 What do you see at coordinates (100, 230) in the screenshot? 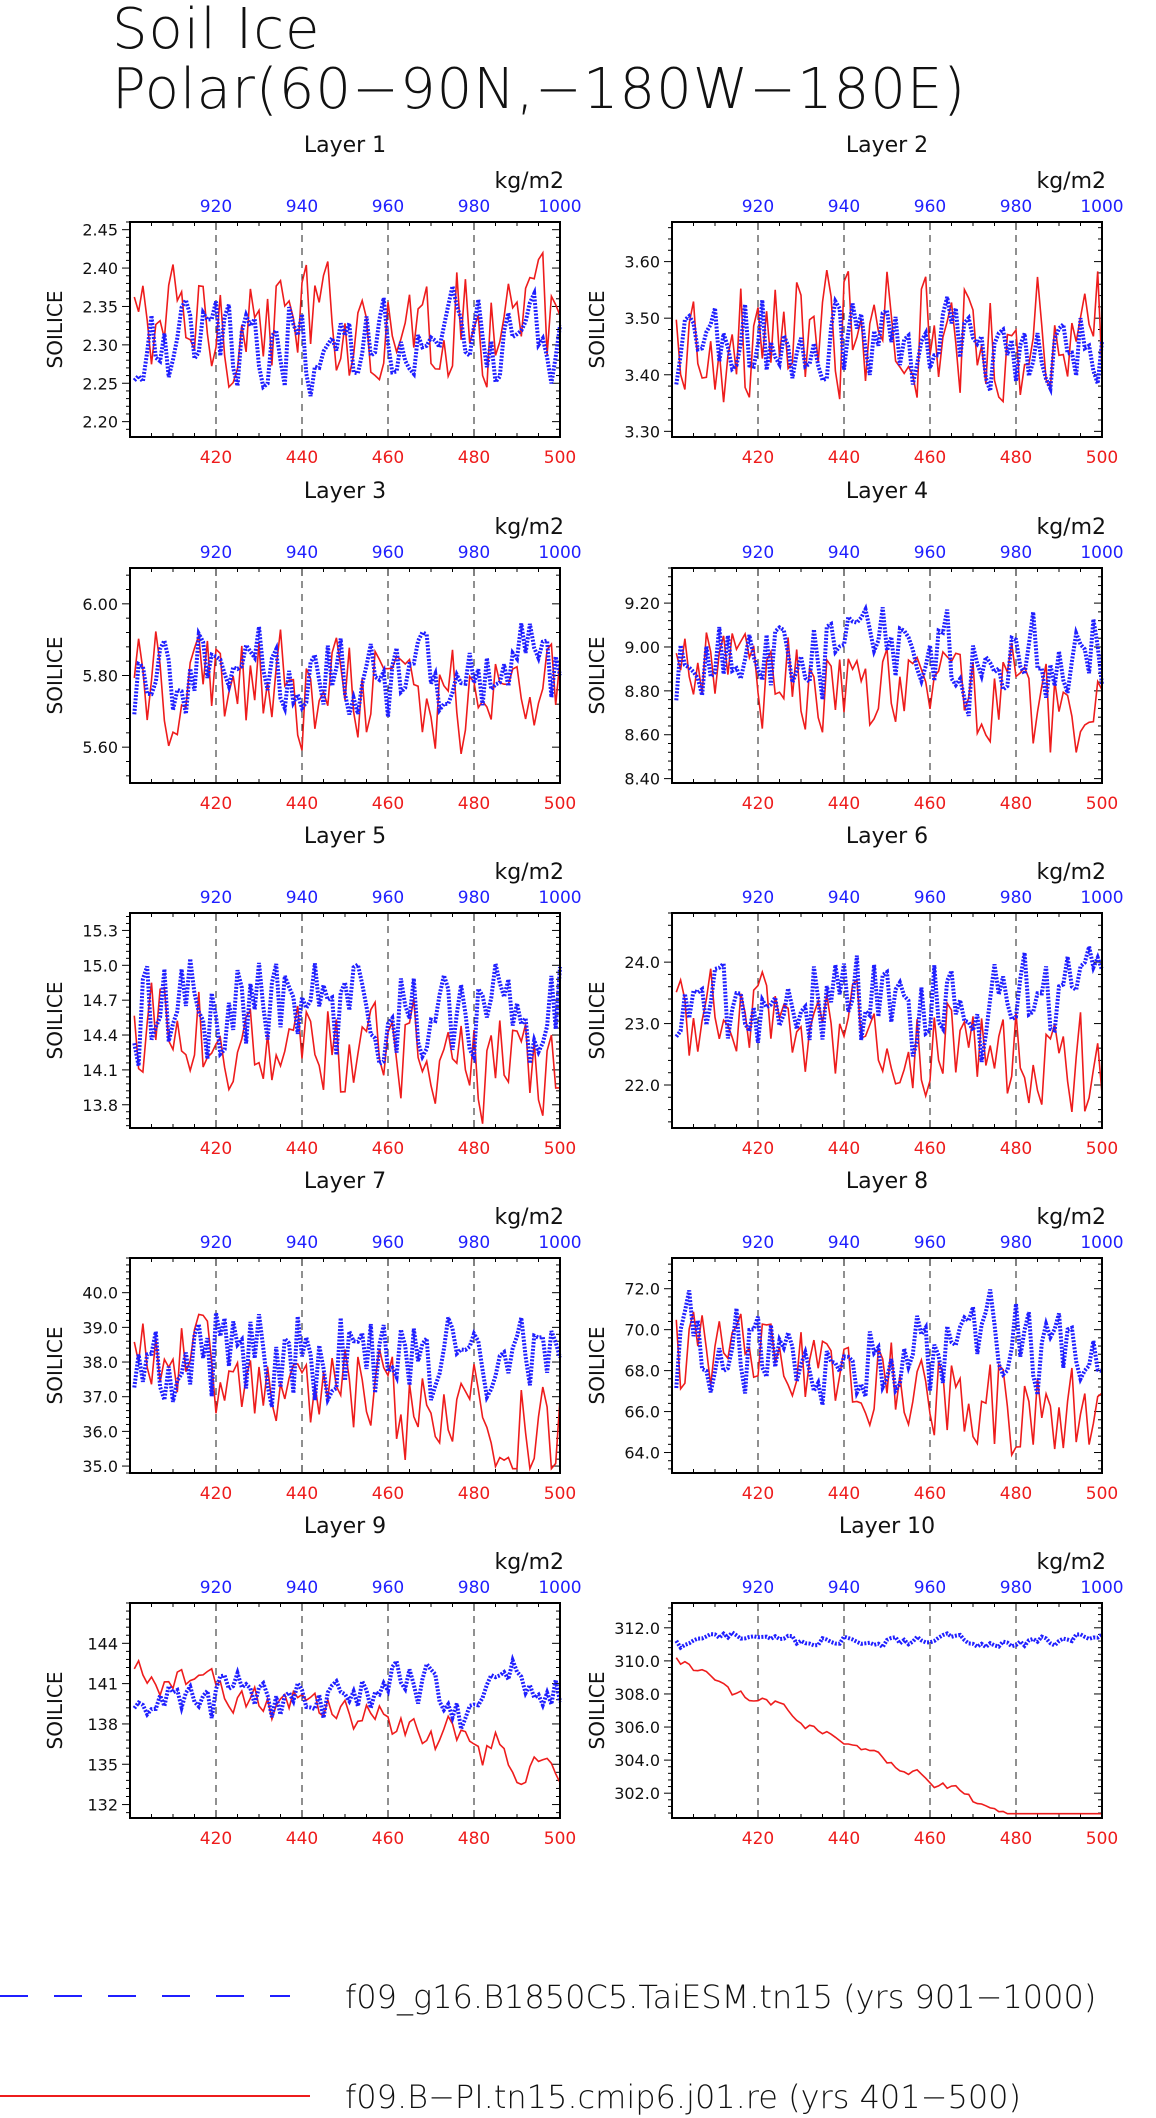
I see `y-tick-label: 2.45` at bounding box center [100, 230].